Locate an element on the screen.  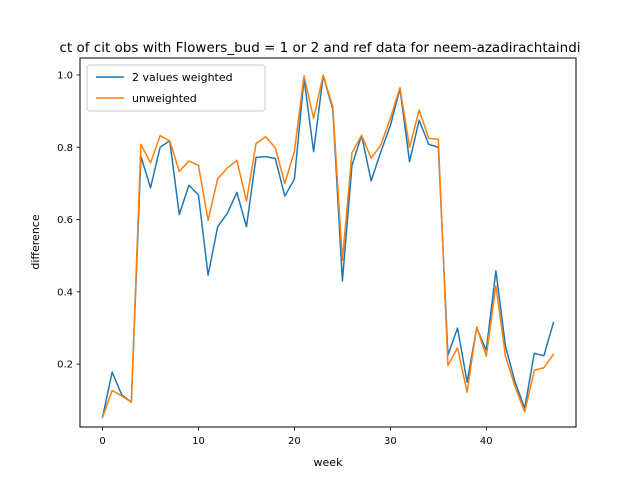
y-tick-label: 0.8 is located at coordinates (65, 148).